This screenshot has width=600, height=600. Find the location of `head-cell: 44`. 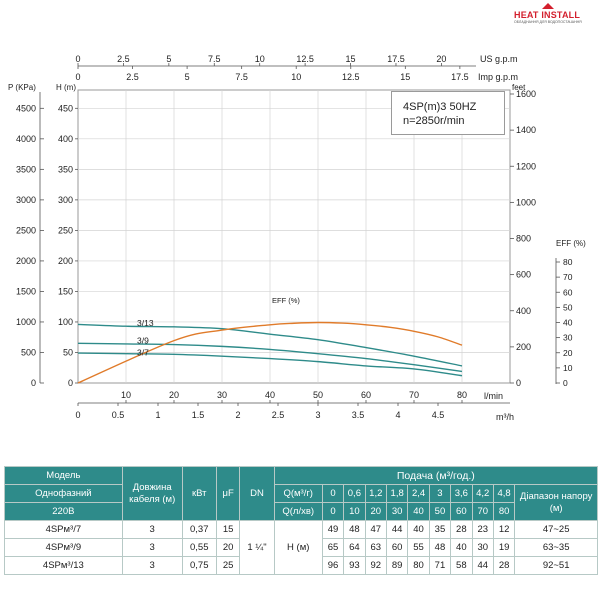

head-cell: 44 is located at coordinates (397, 529).